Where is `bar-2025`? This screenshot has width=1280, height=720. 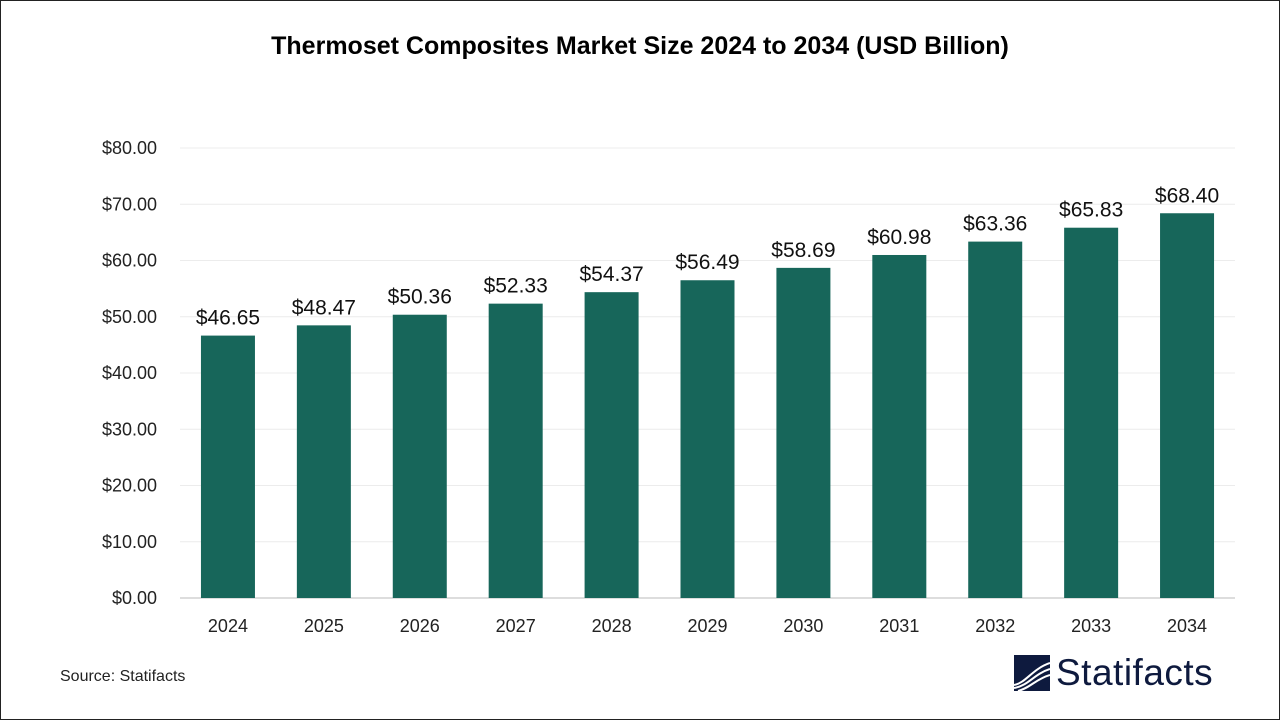 bar-2025 is located at coordinates (323, 461).